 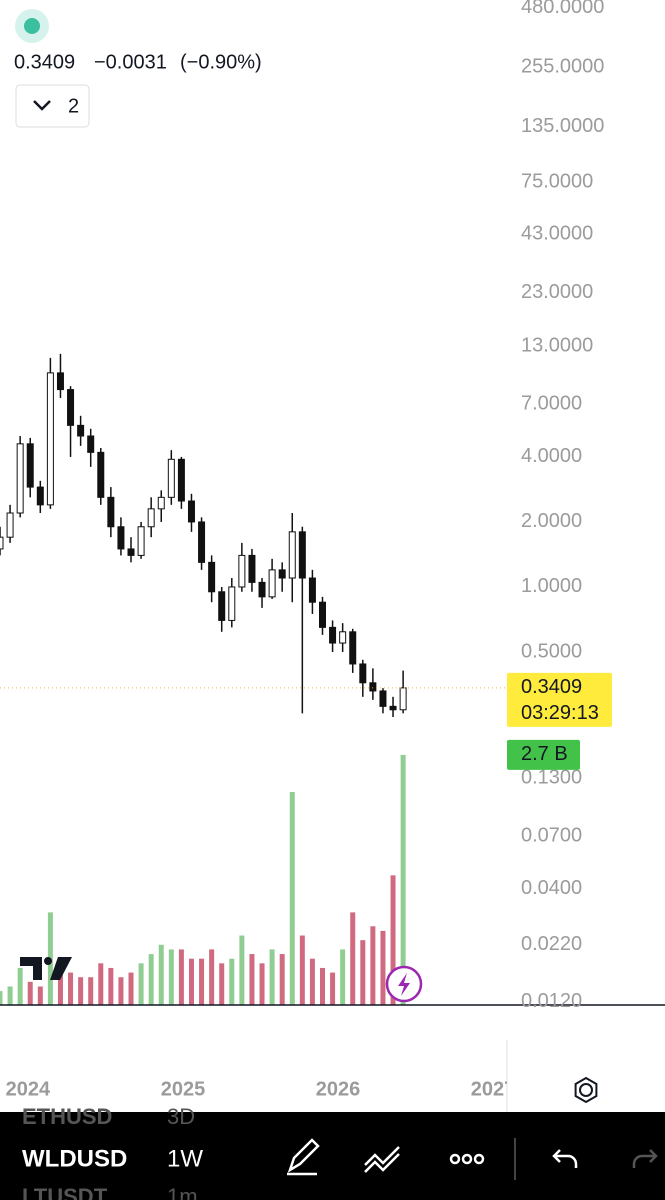 I want to click on y-tick-label: 0.1300, so click(x=551, y=778).